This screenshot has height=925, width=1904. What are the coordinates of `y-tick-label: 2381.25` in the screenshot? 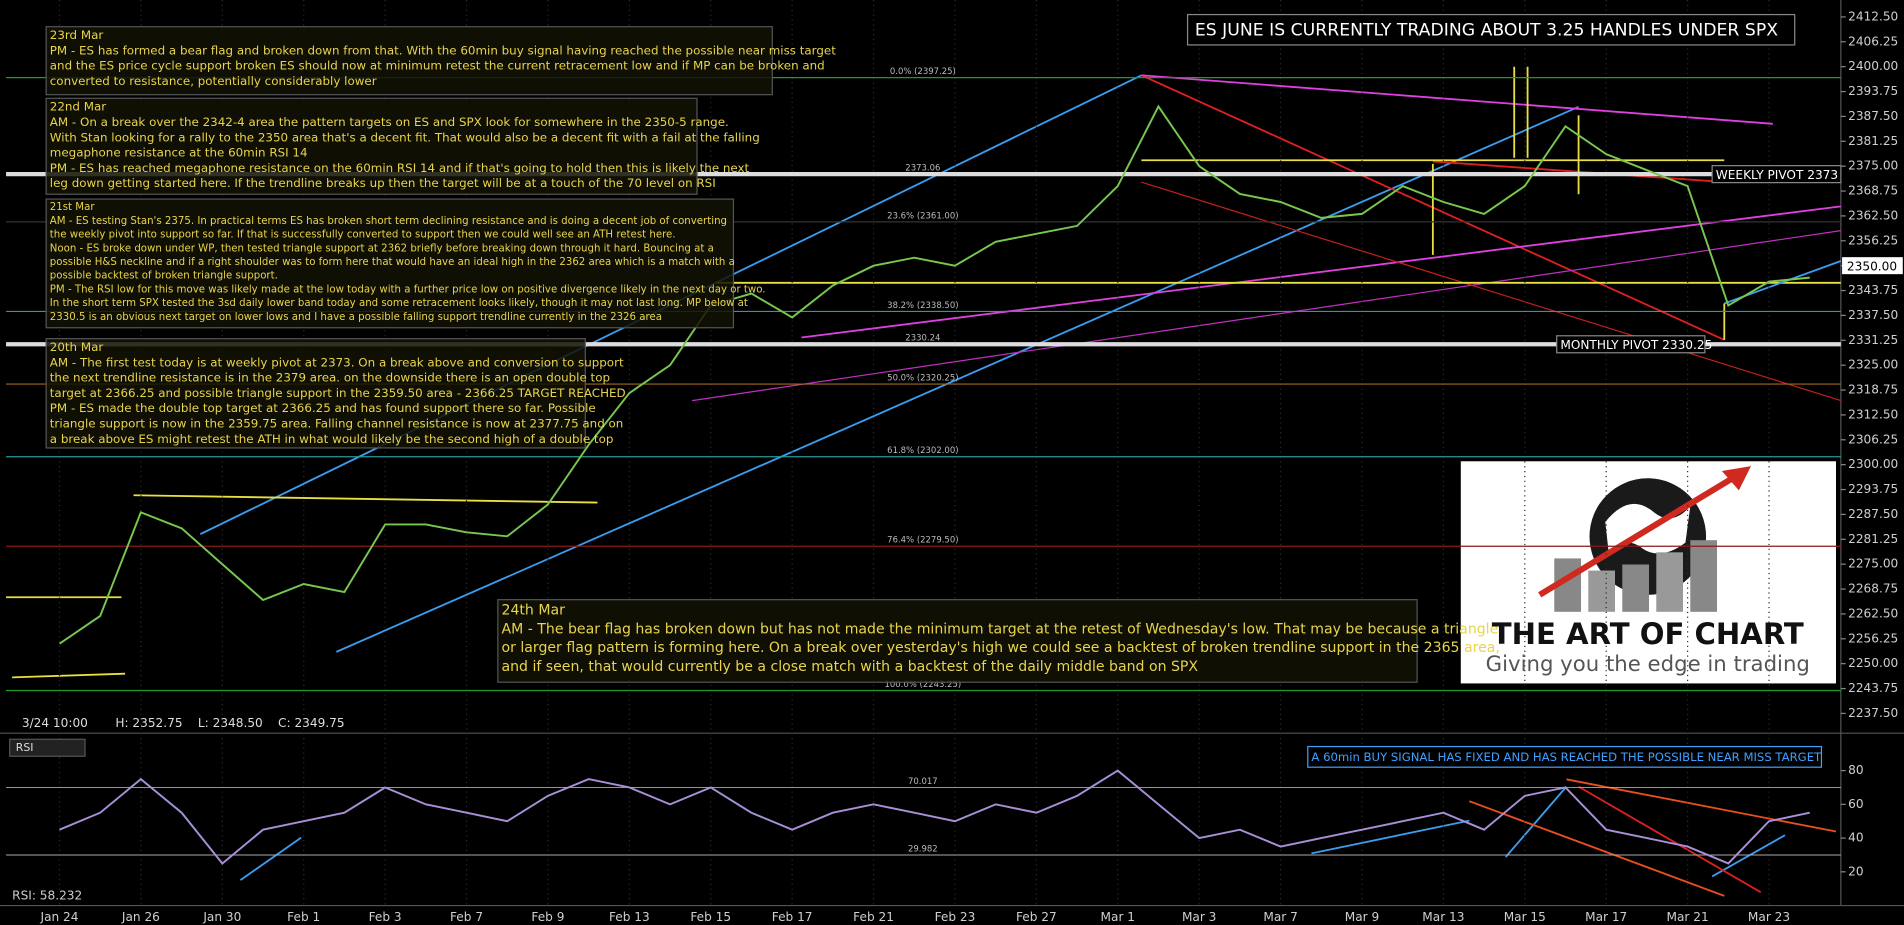 It's located at (1873, 141).